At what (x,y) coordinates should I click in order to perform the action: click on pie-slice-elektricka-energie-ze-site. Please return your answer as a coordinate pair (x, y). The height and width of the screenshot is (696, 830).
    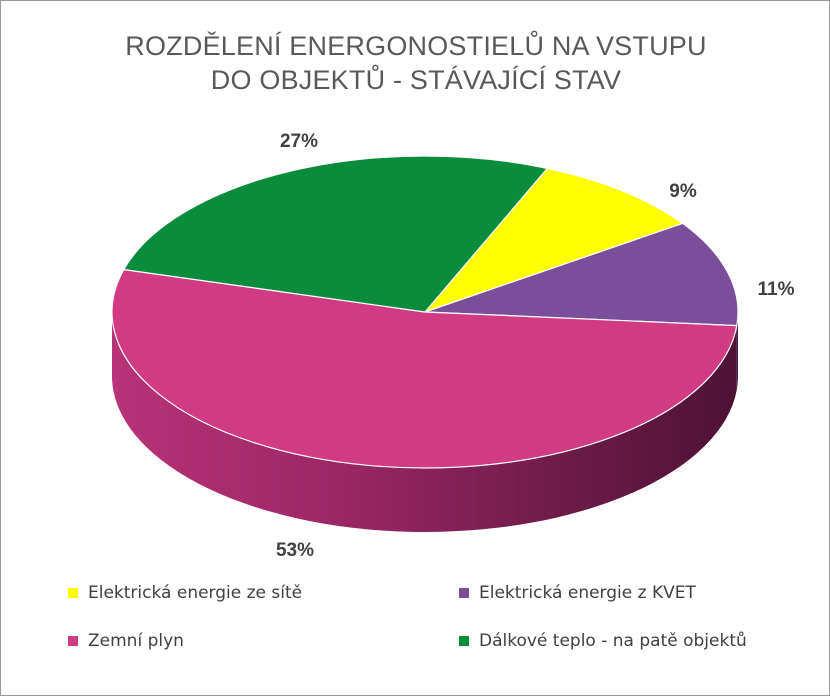
    Looking at the image, I should click on (554, 240).